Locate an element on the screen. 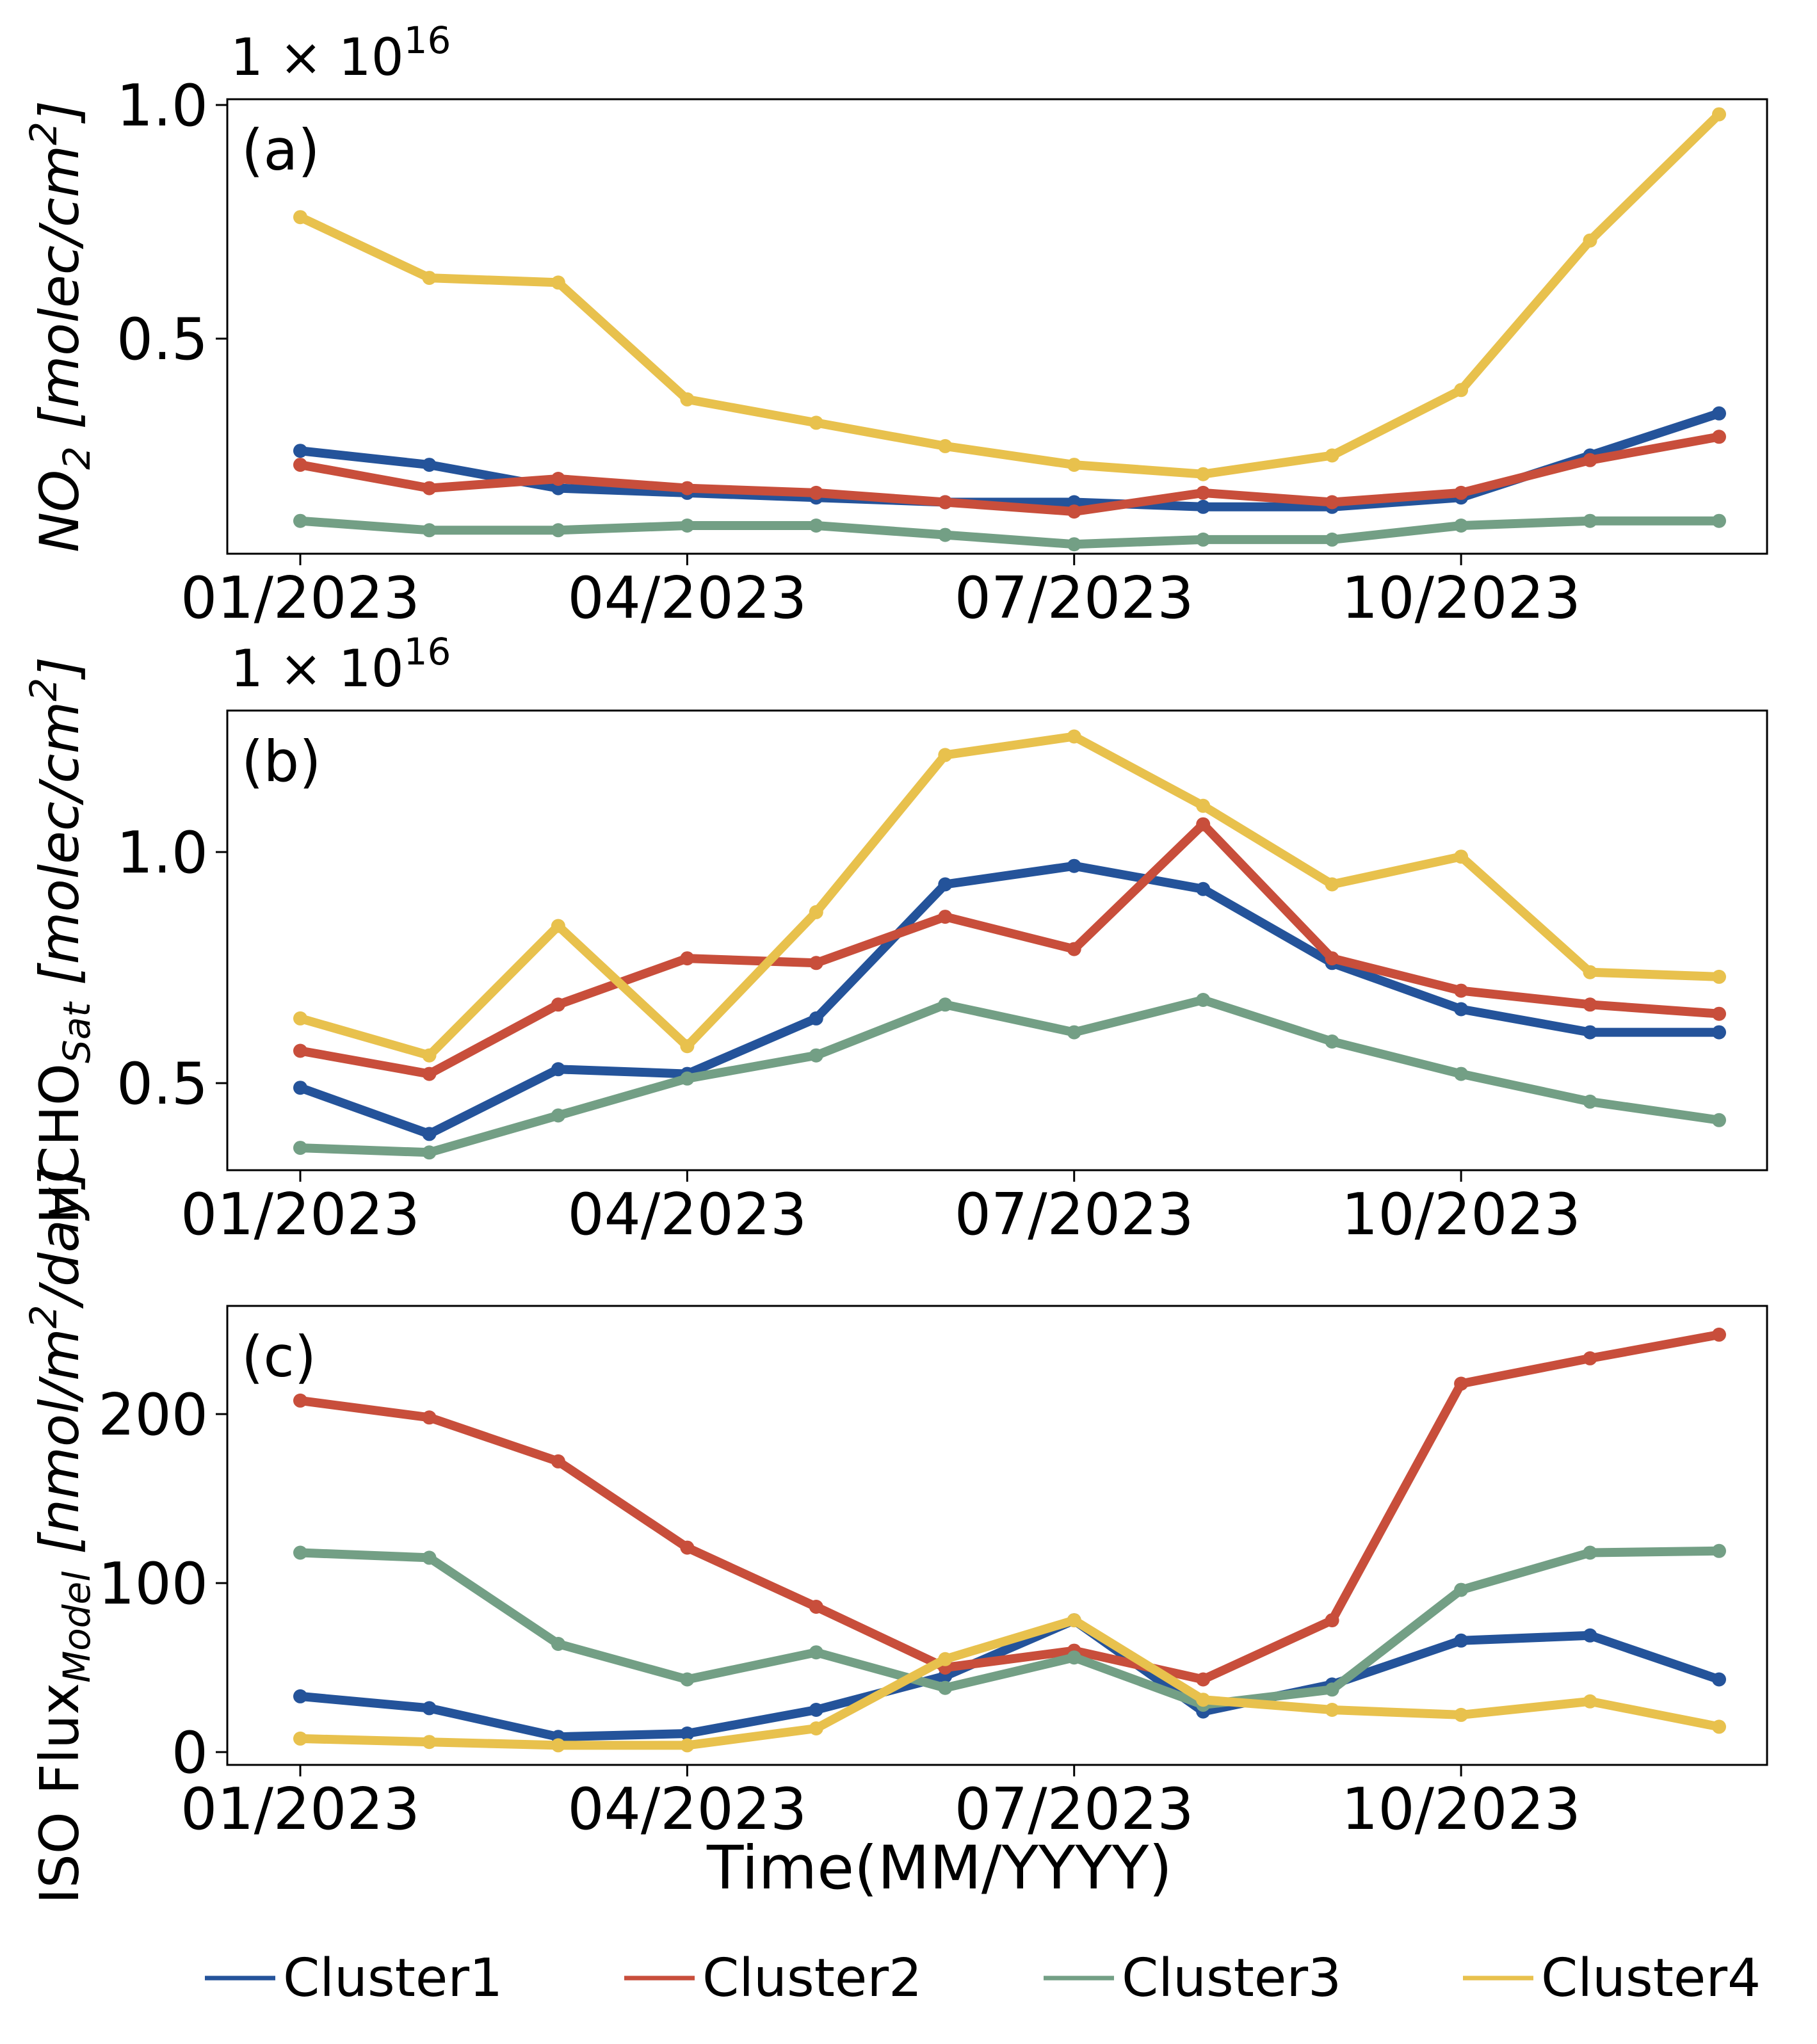 This screenshot has width=1817, height=2044. y-tick-label: 100 is located at coordinates (153, 1584).